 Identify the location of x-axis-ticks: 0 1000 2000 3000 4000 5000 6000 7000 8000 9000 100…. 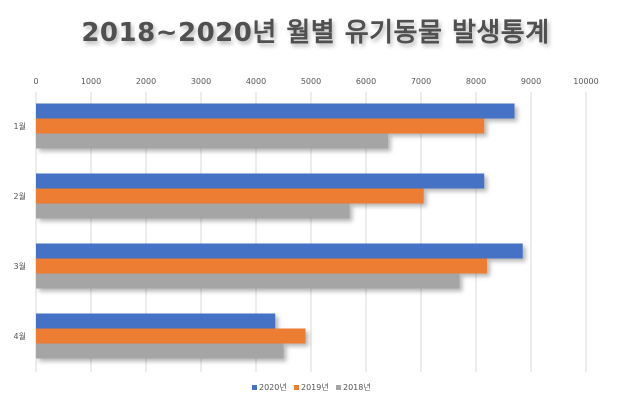
(315, 81).